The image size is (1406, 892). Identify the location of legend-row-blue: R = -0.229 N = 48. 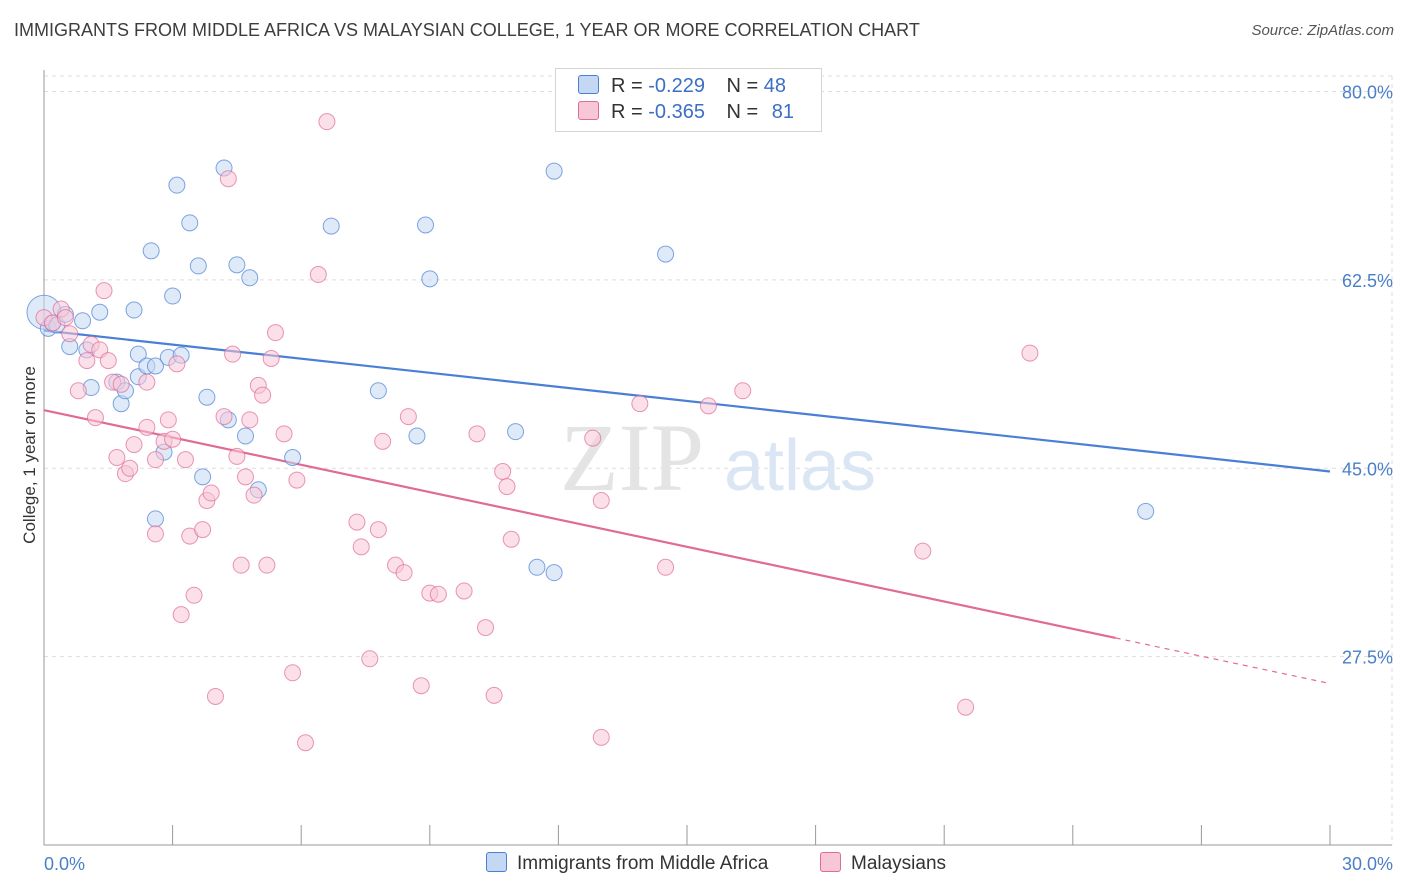
(682, 88).